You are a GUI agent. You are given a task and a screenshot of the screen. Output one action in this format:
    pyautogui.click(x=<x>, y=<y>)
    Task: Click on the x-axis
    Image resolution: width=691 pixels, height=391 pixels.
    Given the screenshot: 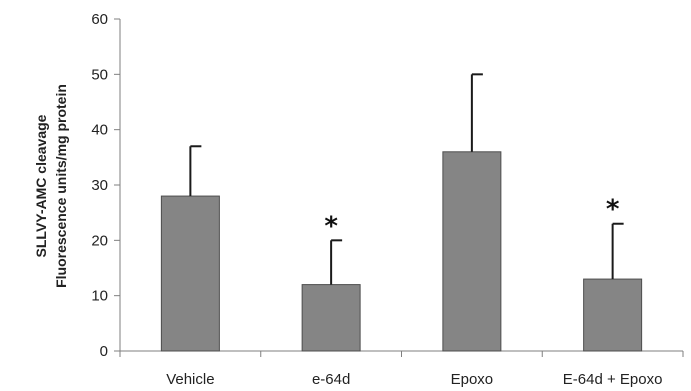 What is the action you would take?
    pyautogui.click(x=401, y=353)
    